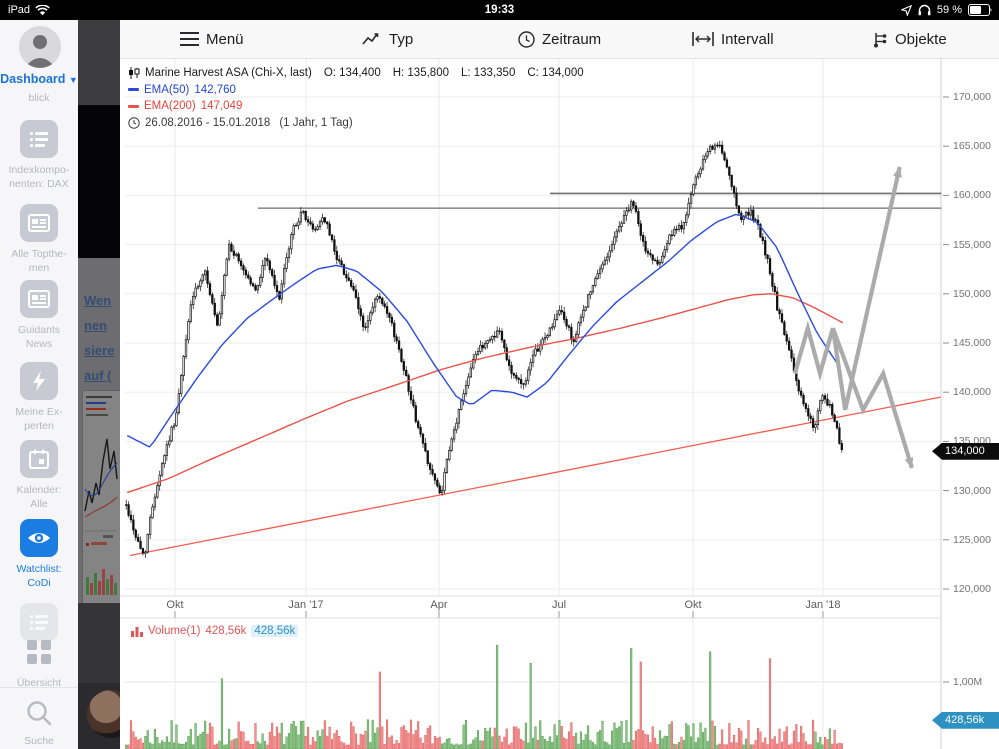  What do you see at coordinates (189, 39) in the screenshot?
I see `hamburger-icon` at bounding box center [189, 39].